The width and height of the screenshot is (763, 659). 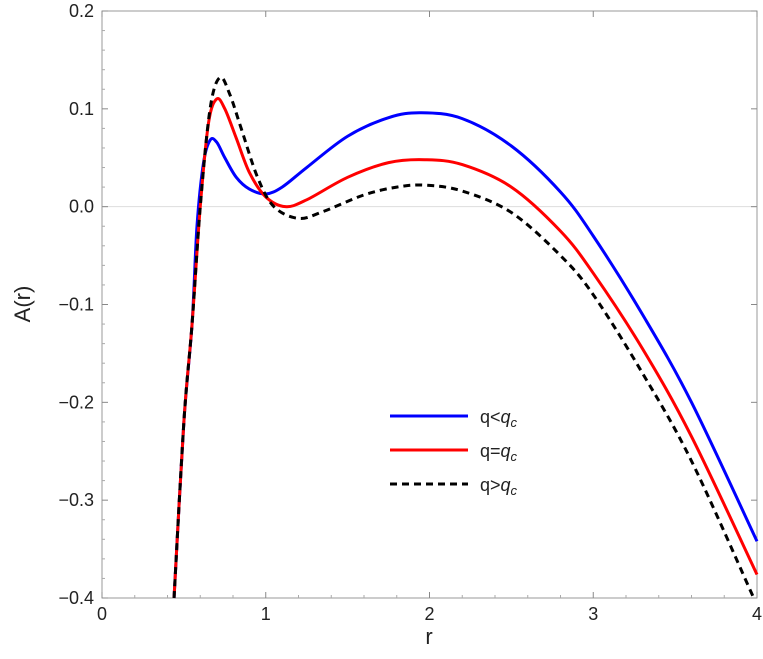 I want to click on y-tick-label: −0.4, so click(x=76, y=598).